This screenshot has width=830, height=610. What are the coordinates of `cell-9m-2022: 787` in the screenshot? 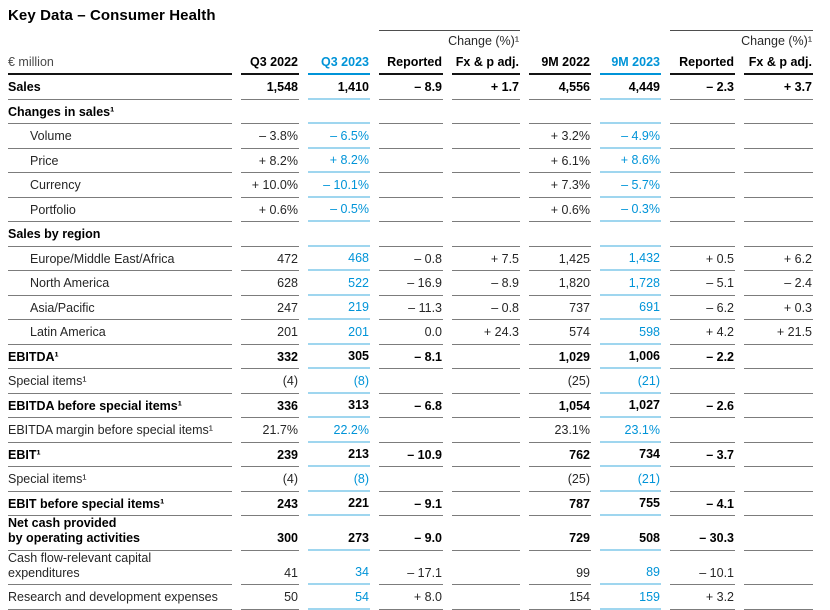 It's located at (560, 504).